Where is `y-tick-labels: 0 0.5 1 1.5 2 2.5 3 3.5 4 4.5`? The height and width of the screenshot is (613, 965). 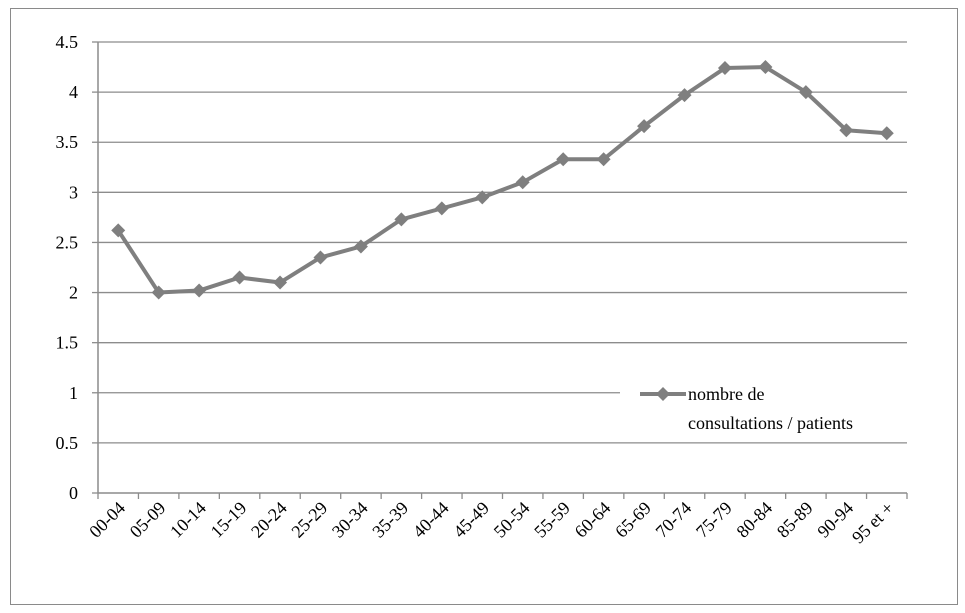 y-tick-labels: 0 0.5 1 1.5 2 2.5 3 3.5 4 4.5 is located at coordinates (67, 267).